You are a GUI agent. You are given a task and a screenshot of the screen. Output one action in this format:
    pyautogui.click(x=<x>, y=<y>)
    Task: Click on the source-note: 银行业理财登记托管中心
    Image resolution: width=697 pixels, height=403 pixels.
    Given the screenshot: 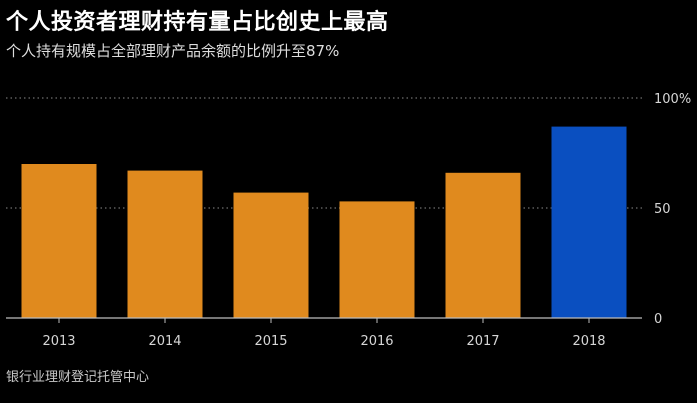 What is the action you would take?
    pyautogui.click(x=78, y=377)
    